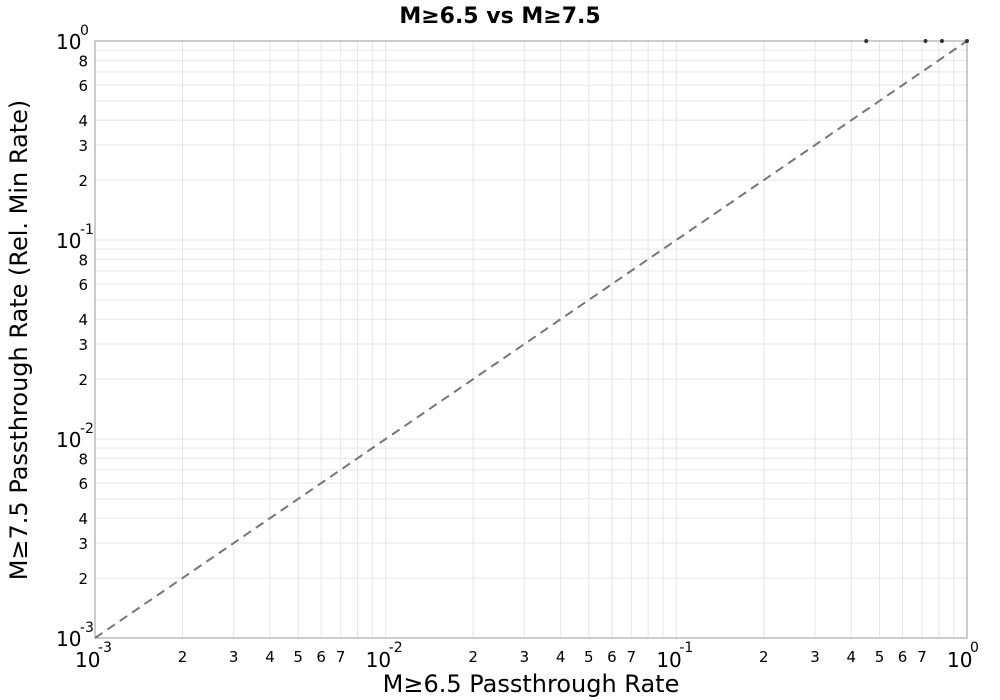  I want to click on chart-title: M≥6.5 vs M≥7.5, so click(499, 16).